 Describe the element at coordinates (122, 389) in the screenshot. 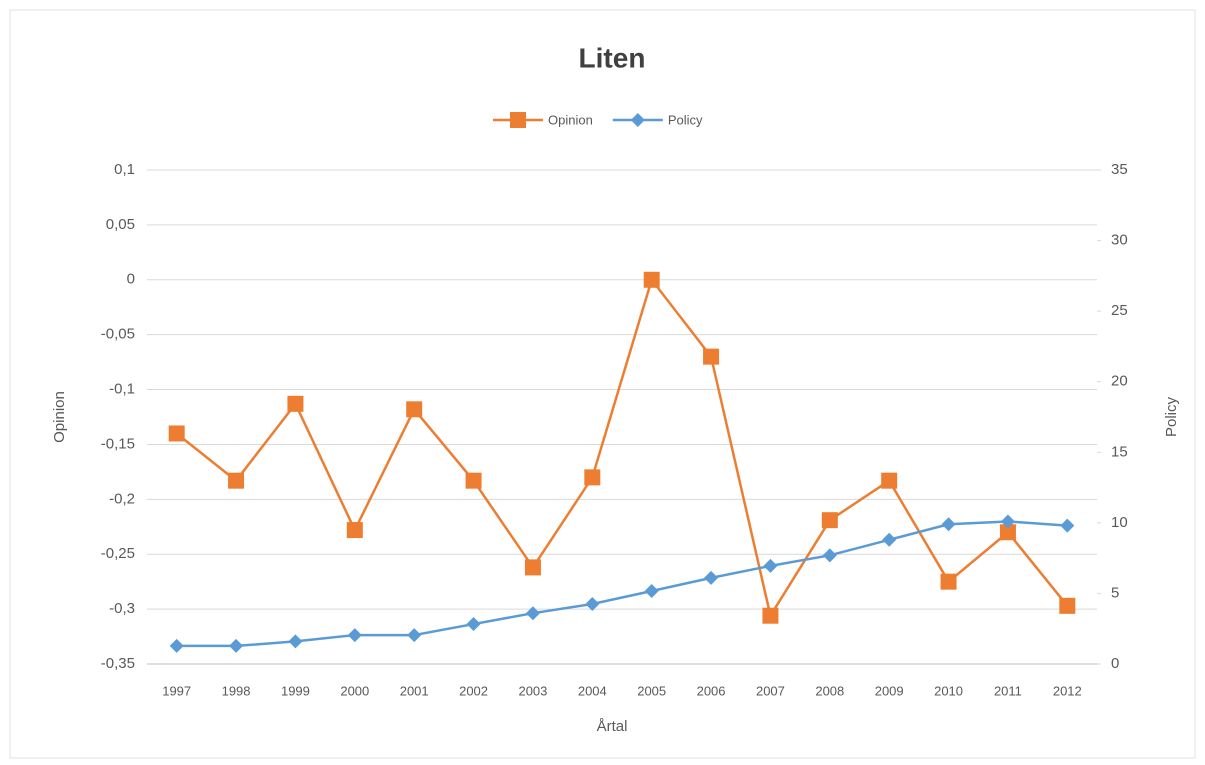

I see `y-tick-label: -0,1` at that location.